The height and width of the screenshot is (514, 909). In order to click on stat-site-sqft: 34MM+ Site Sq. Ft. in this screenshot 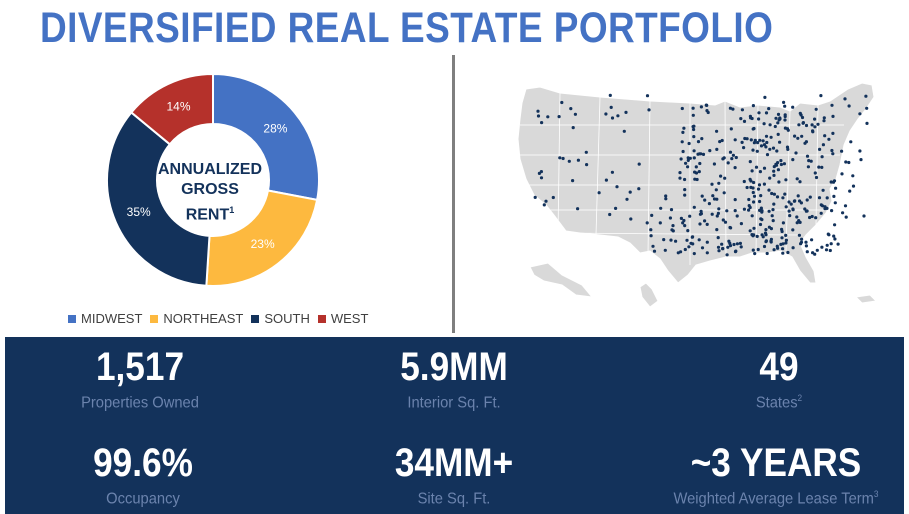, I will do `click(454, 474)`.